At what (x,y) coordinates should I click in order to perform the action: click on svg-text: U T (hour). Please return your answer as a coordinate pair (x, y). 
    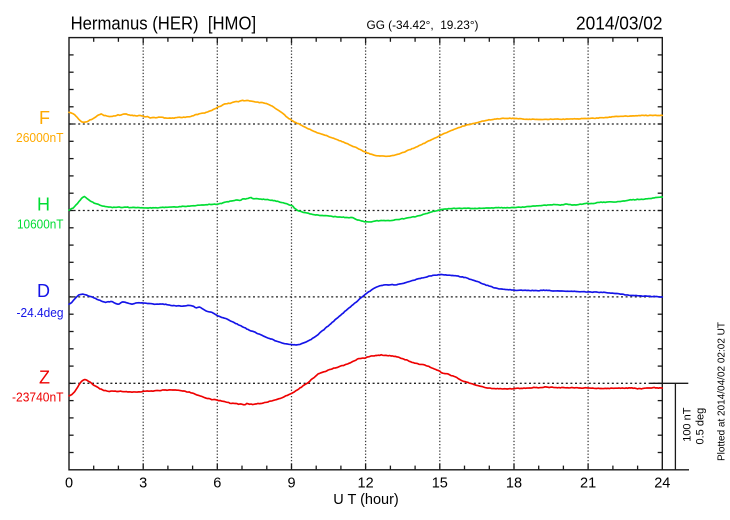
    Looking at the image, I should click on (366, 500).